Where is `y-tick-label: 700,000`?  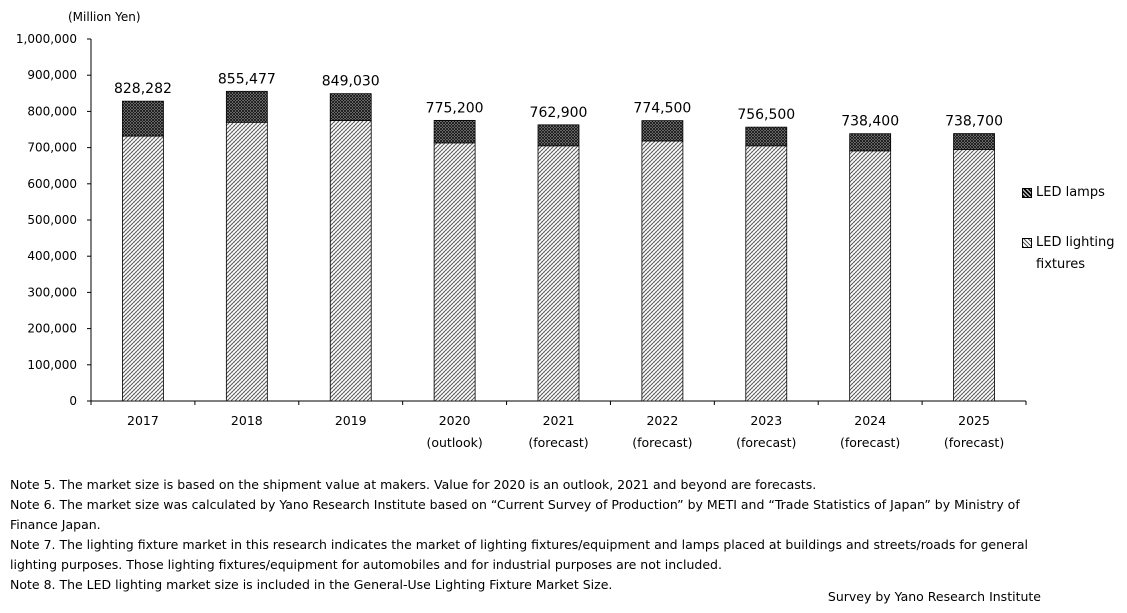
y-tick-label: 700,000 is located at coordinates (52, 148).